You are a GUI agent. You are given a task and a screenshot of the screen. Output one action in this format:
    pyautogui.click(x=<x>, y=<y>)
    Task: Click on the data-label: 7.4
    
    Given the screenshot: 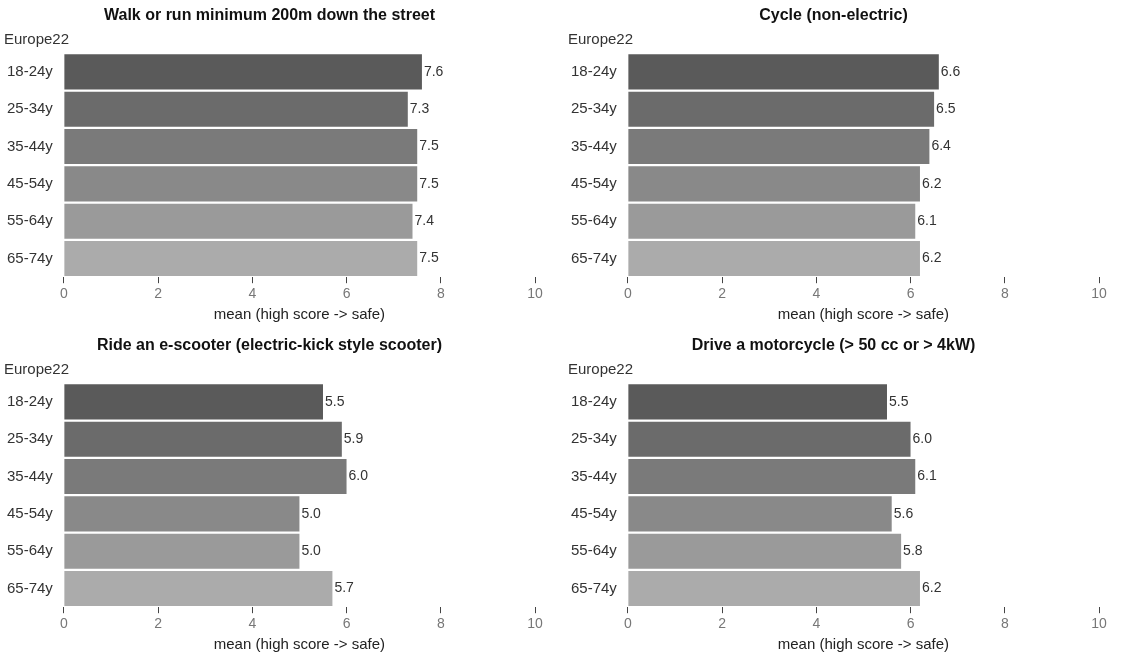 What is the action you would take?
    pyautogui.click(x=424, y=220)
    